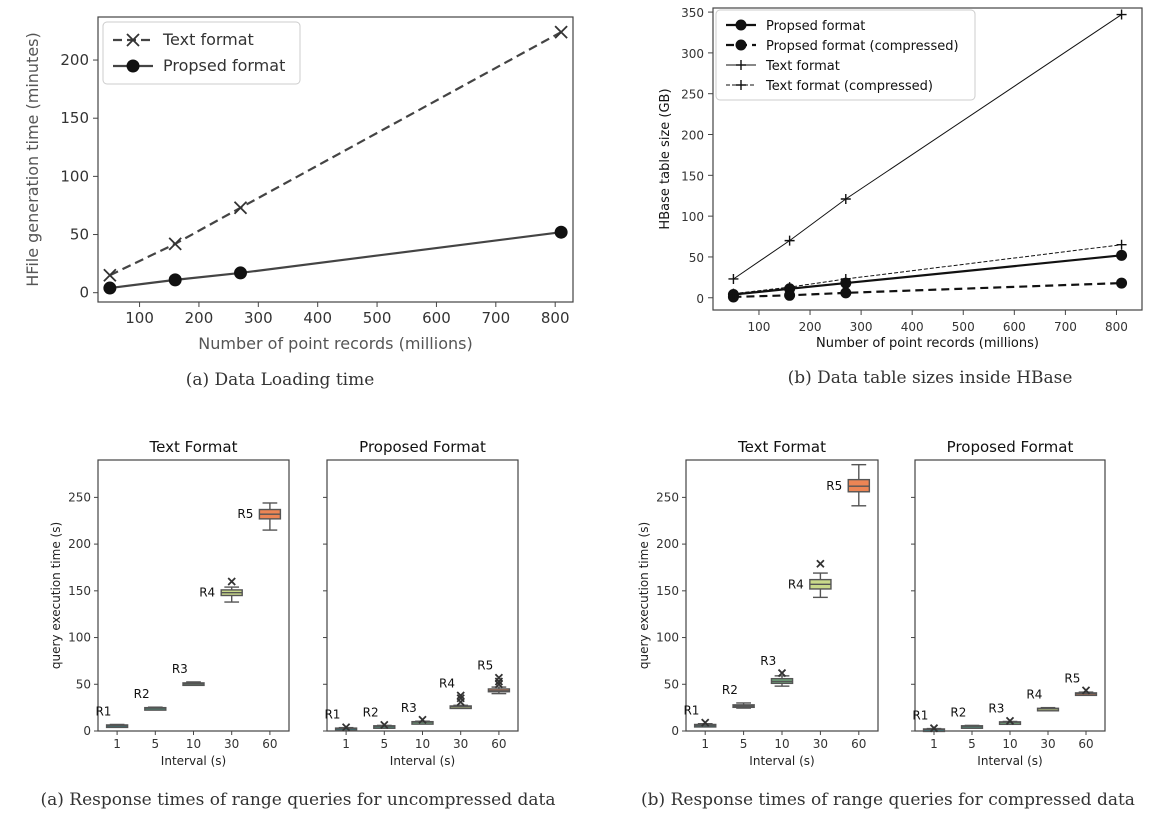 The image size is (1156, 840). I want to click on x-tick-label: 60, so click(498, 744).